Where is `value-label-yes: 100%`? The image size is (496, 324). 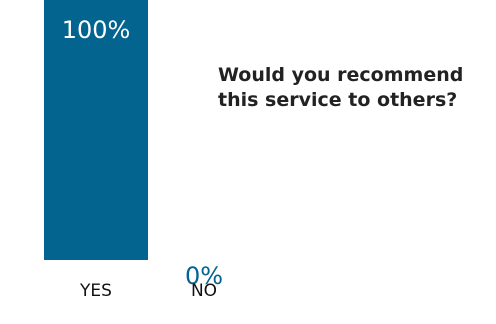 value-label-yes: 100% is located at coordinates (96, 30).